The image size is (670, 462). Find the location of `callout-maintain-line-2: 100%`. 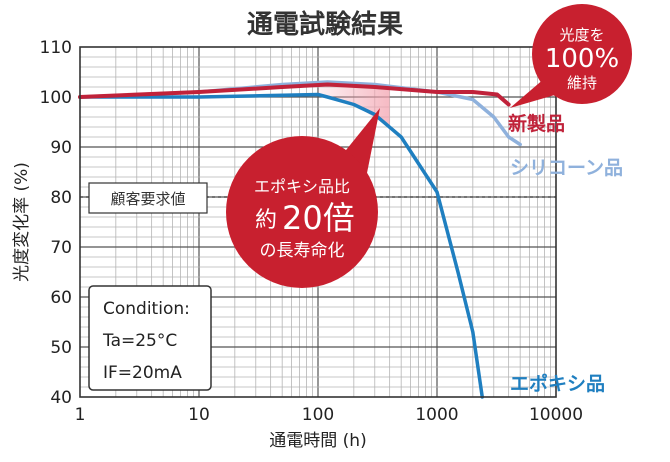

callout-maintain-line-2: 100% is located at coordinates (582, 59).